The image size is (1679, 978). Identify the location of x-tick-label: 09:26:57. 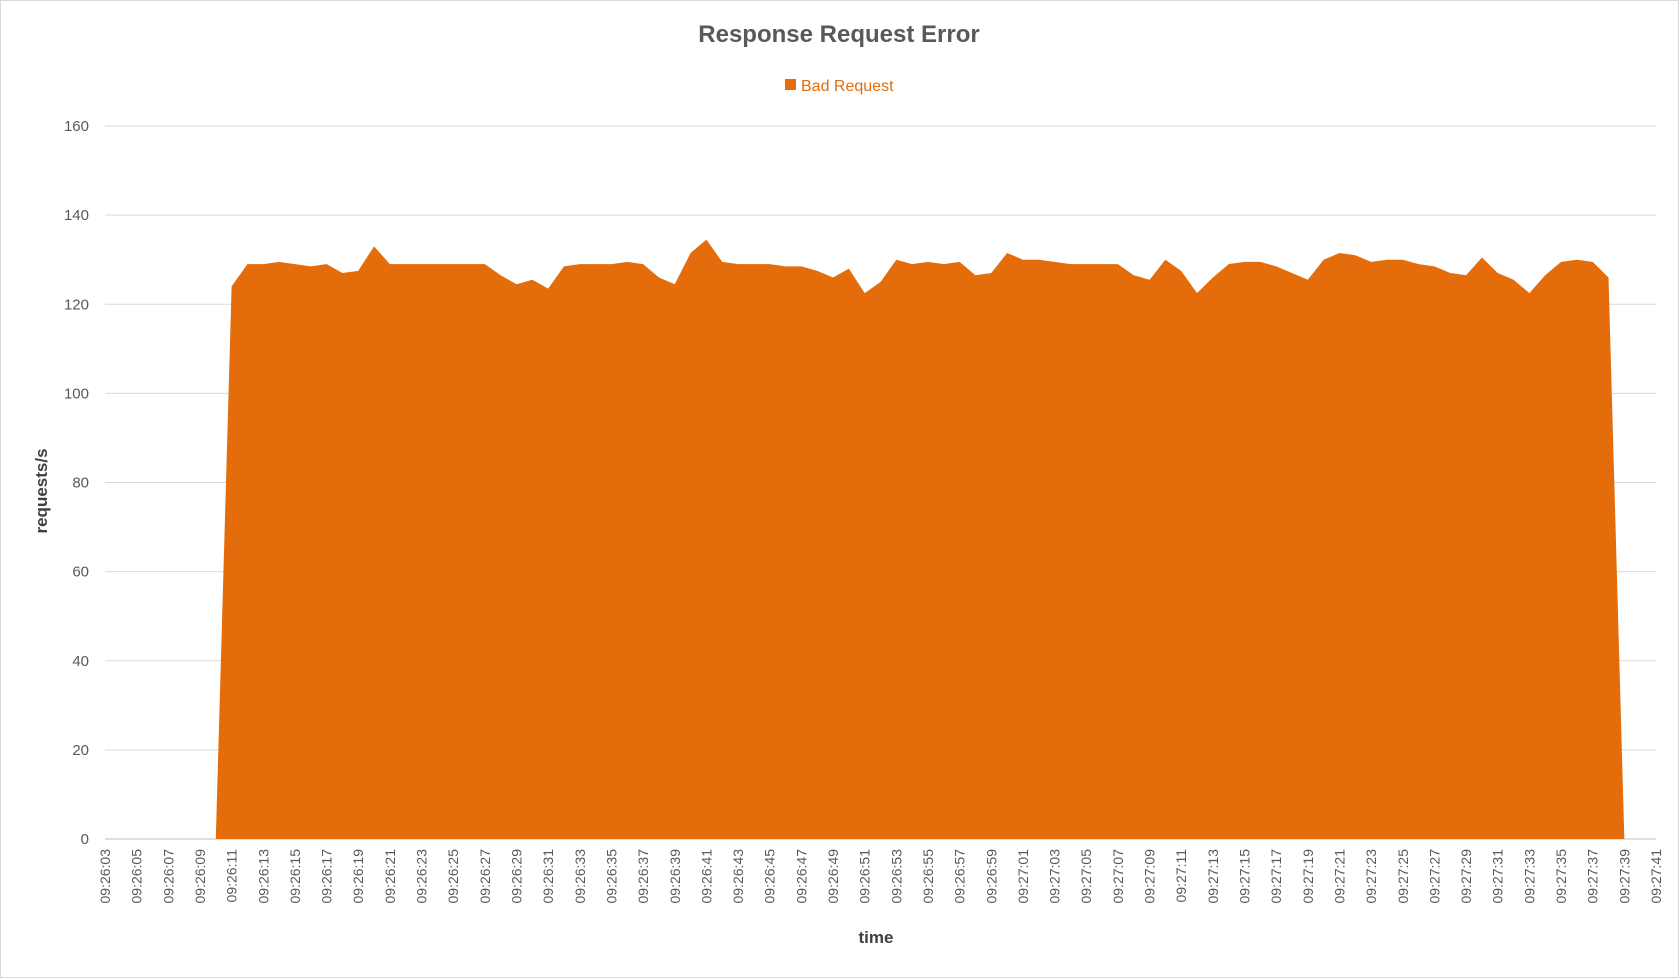
(960, 876).